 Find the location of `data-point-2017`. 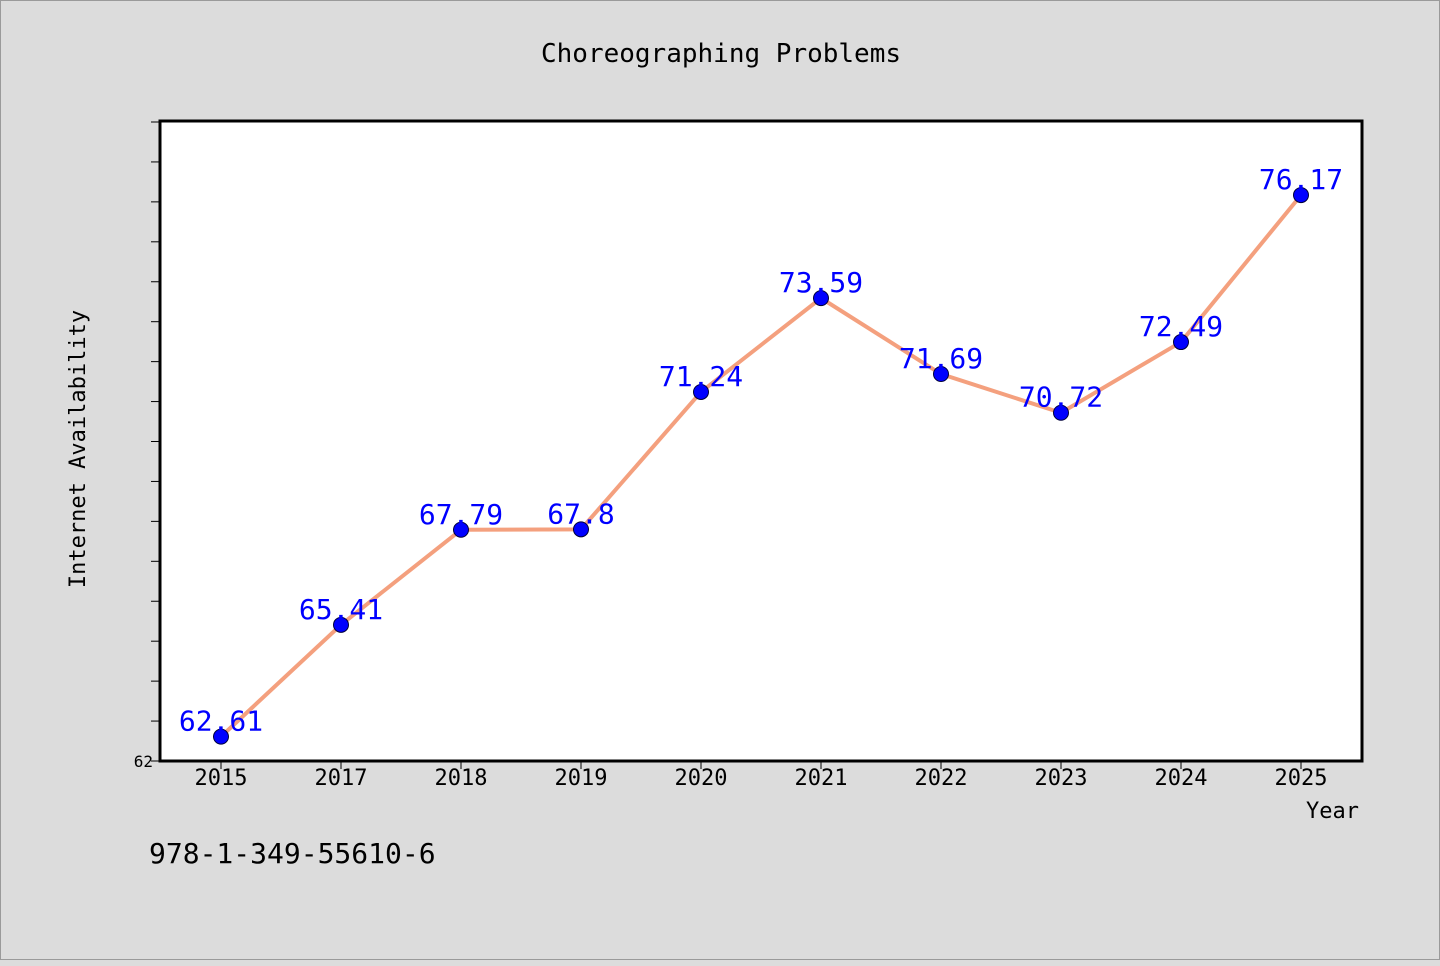

data-point-2017 is located at coordinates (341, 624).